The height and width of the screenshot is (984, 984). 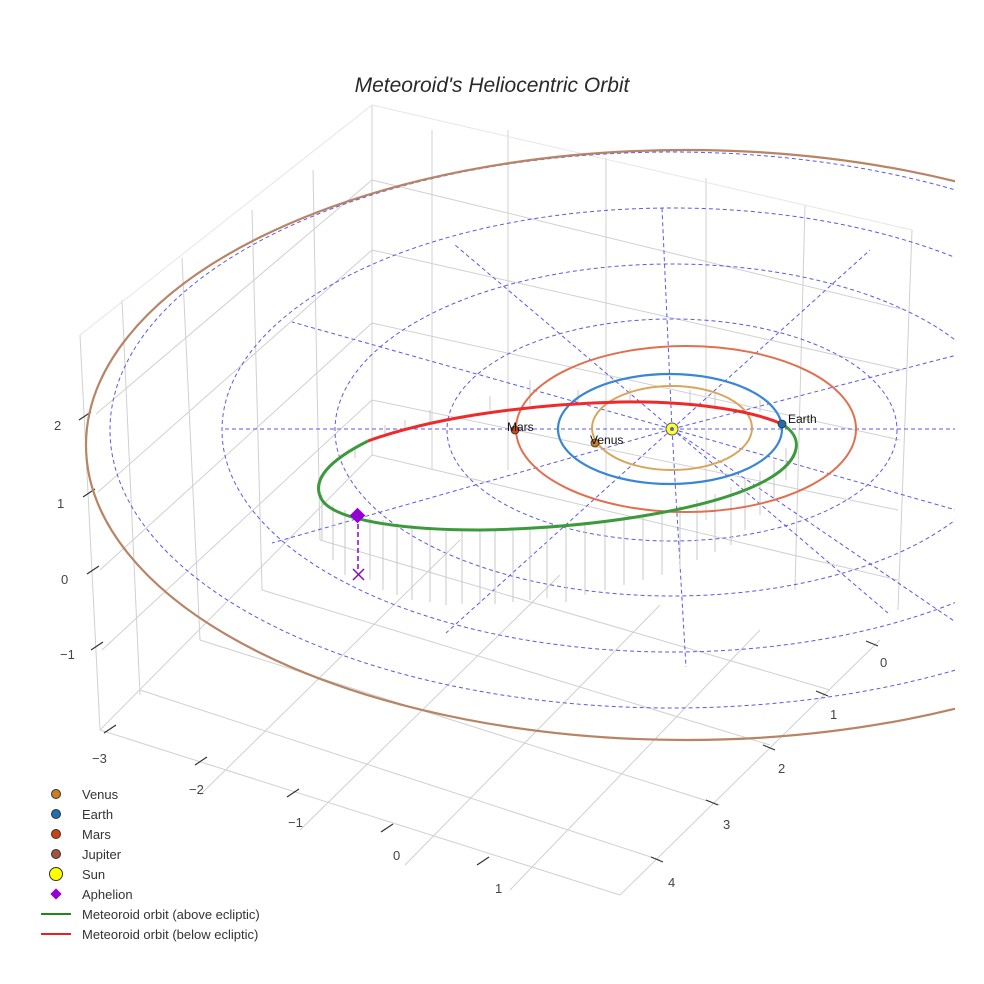 What do you see at coordinates (64, 540) in the screenshot?
I see `z-axis-tick-labels: 2 1 0 −1` at bounding box center [64, 540].